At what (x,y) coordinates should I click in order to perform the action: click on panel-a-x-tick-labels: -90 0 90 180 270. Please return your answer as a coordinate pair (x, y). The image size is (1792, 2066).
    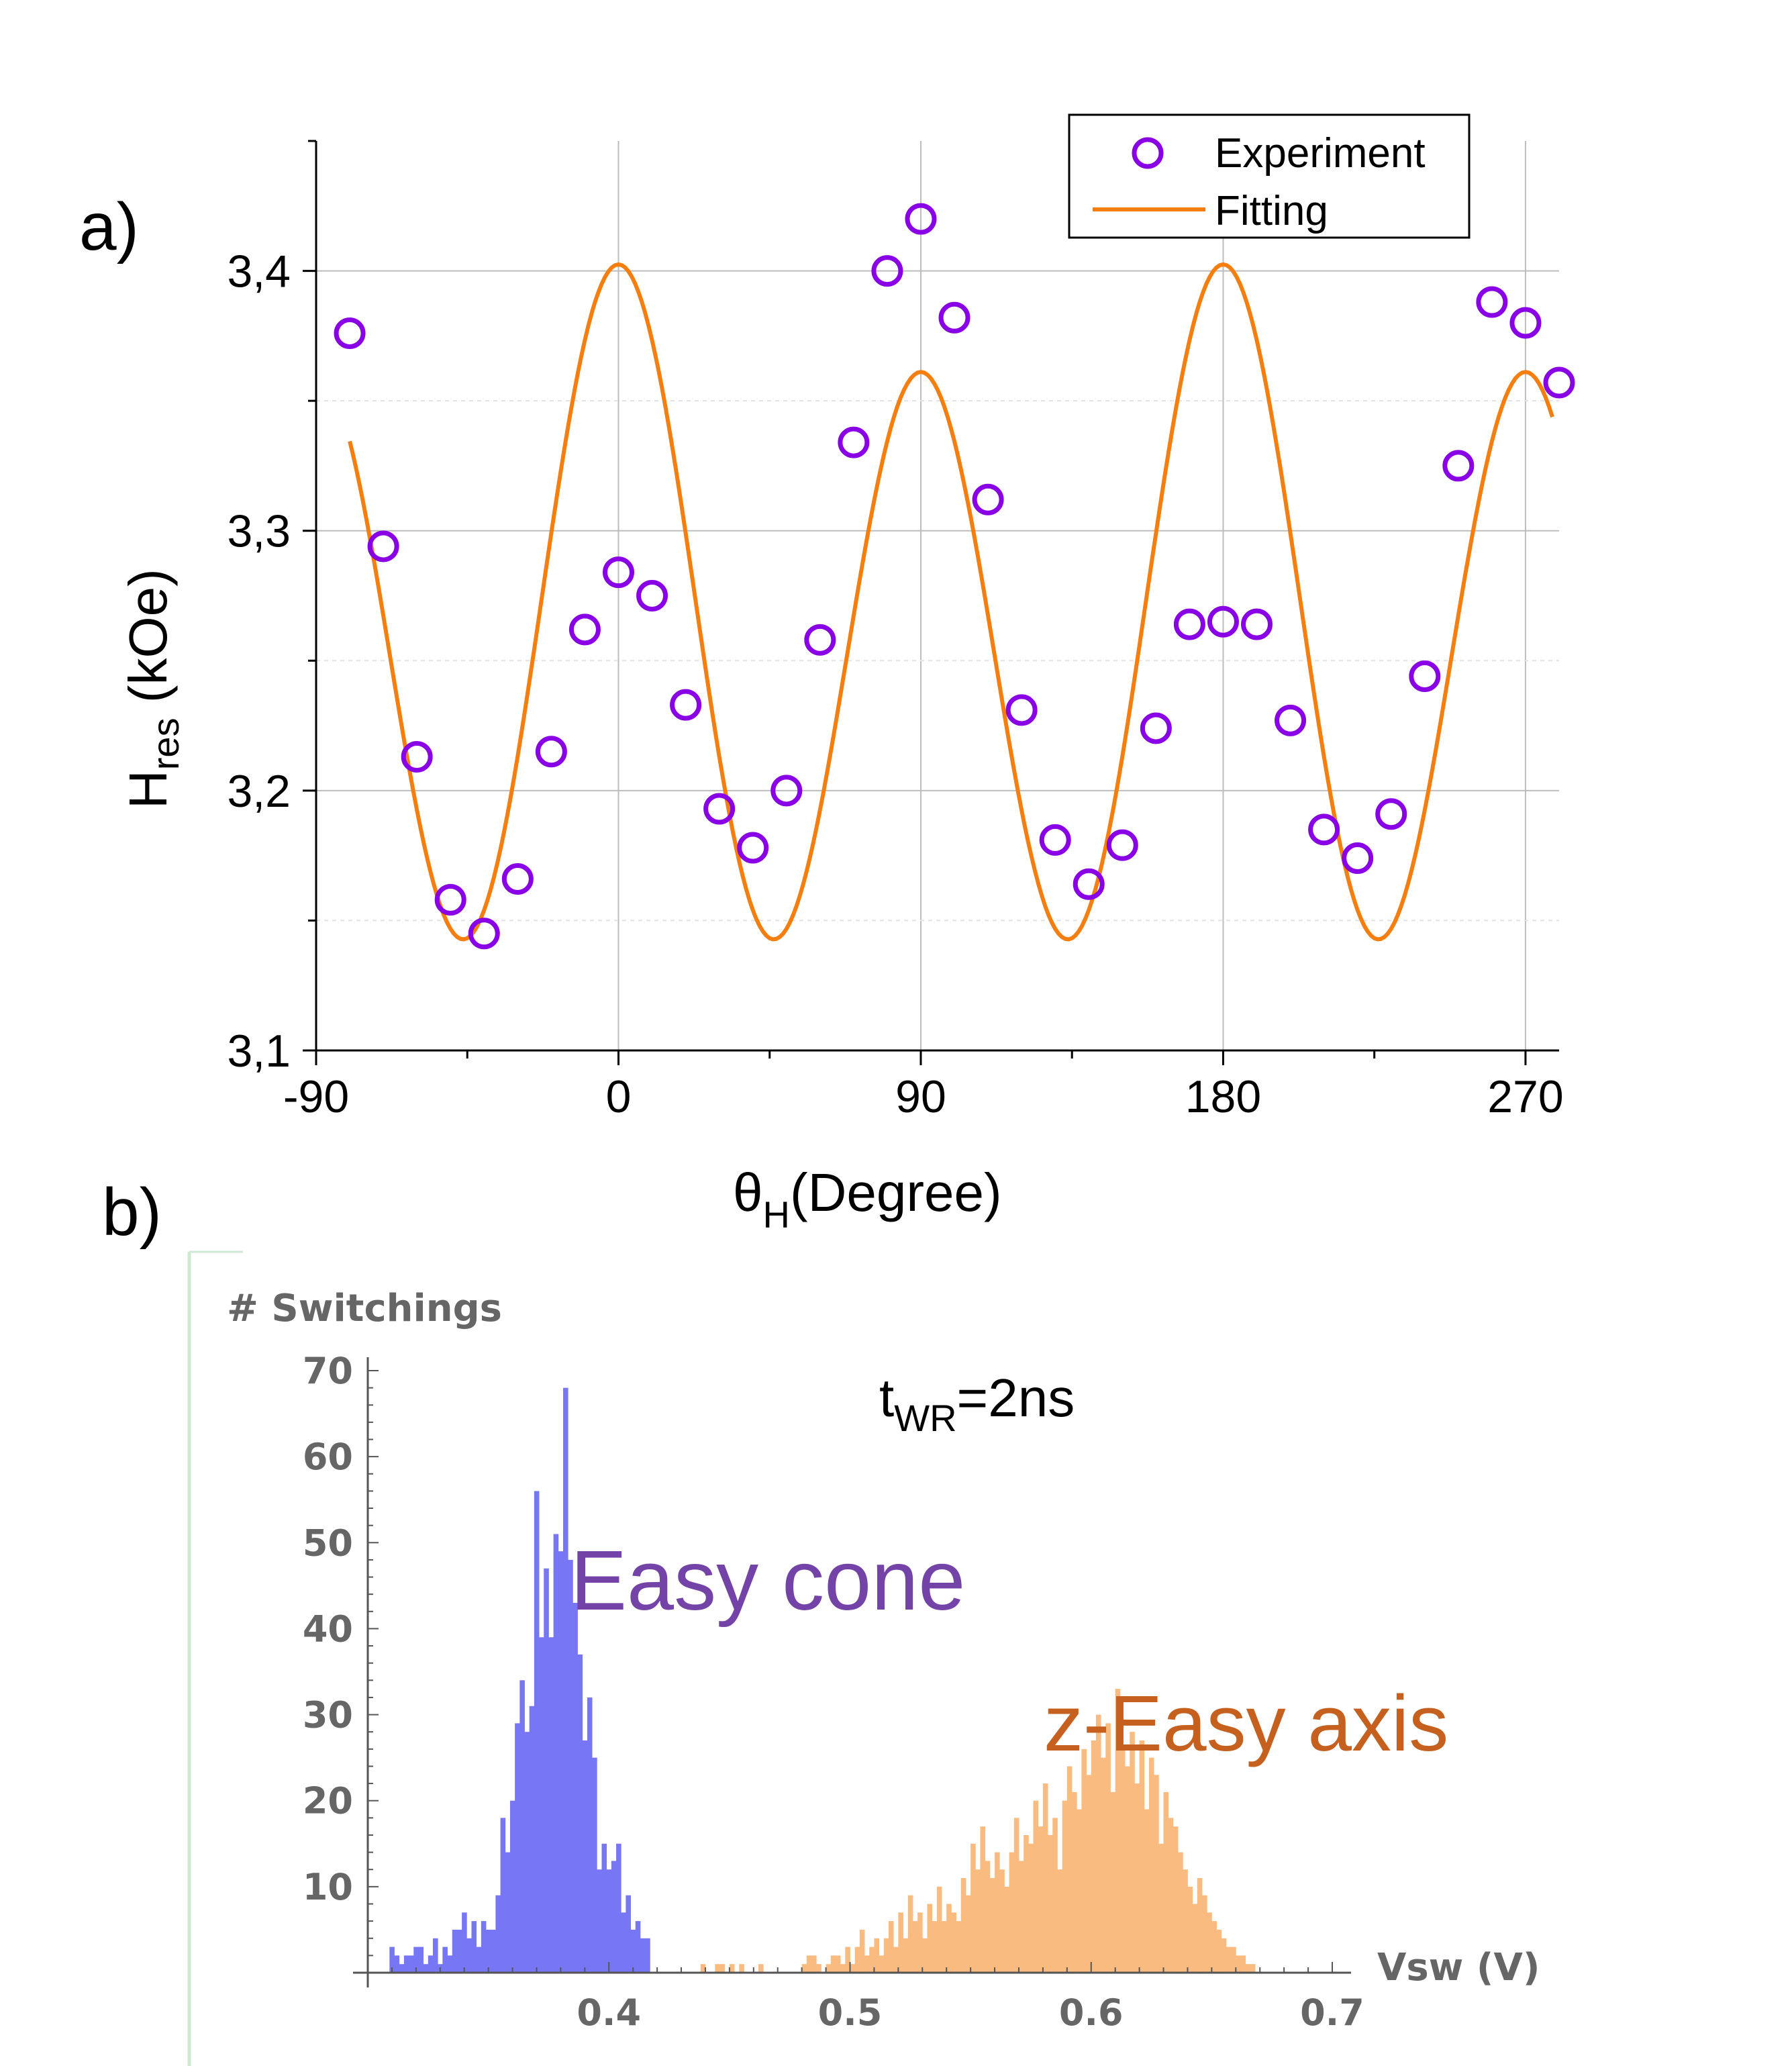
    Looking at the image, I should click on (924, 1096).